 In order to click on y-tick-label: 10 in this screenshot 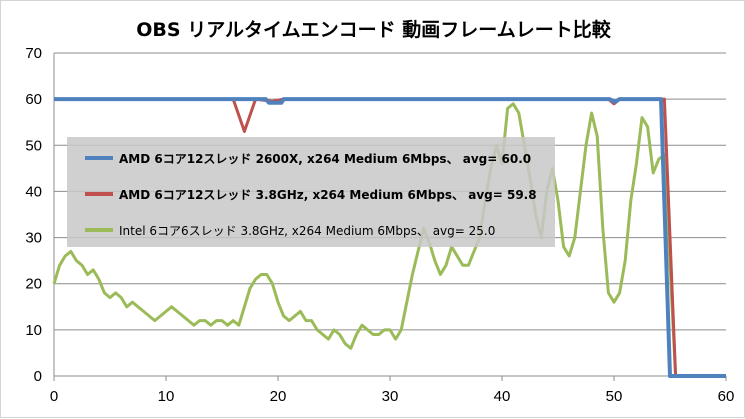, I will do `click(33, 330)`.